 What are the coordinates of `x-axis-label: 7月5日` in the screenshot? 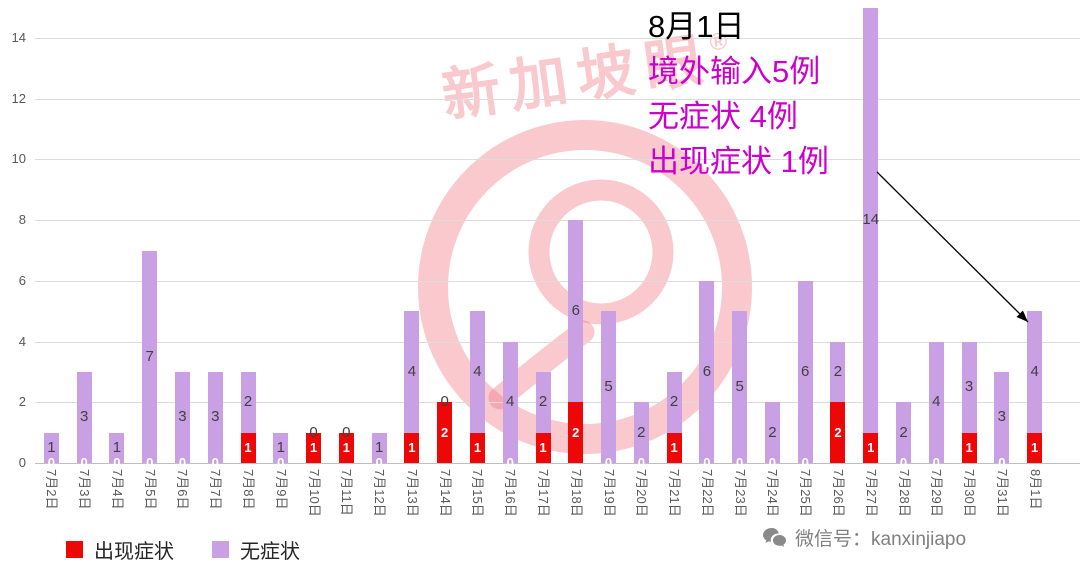 It's located at (150, 489).